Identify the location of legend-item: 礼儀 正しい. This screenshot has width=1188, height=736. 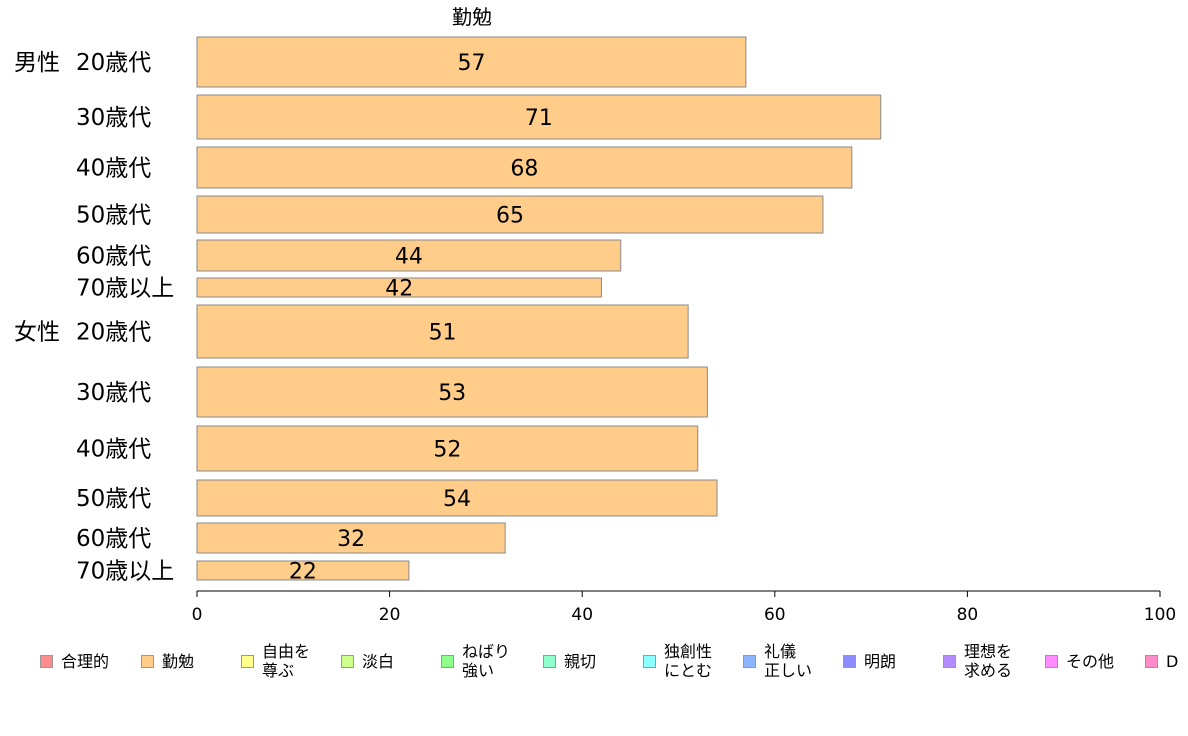
(777, 661).